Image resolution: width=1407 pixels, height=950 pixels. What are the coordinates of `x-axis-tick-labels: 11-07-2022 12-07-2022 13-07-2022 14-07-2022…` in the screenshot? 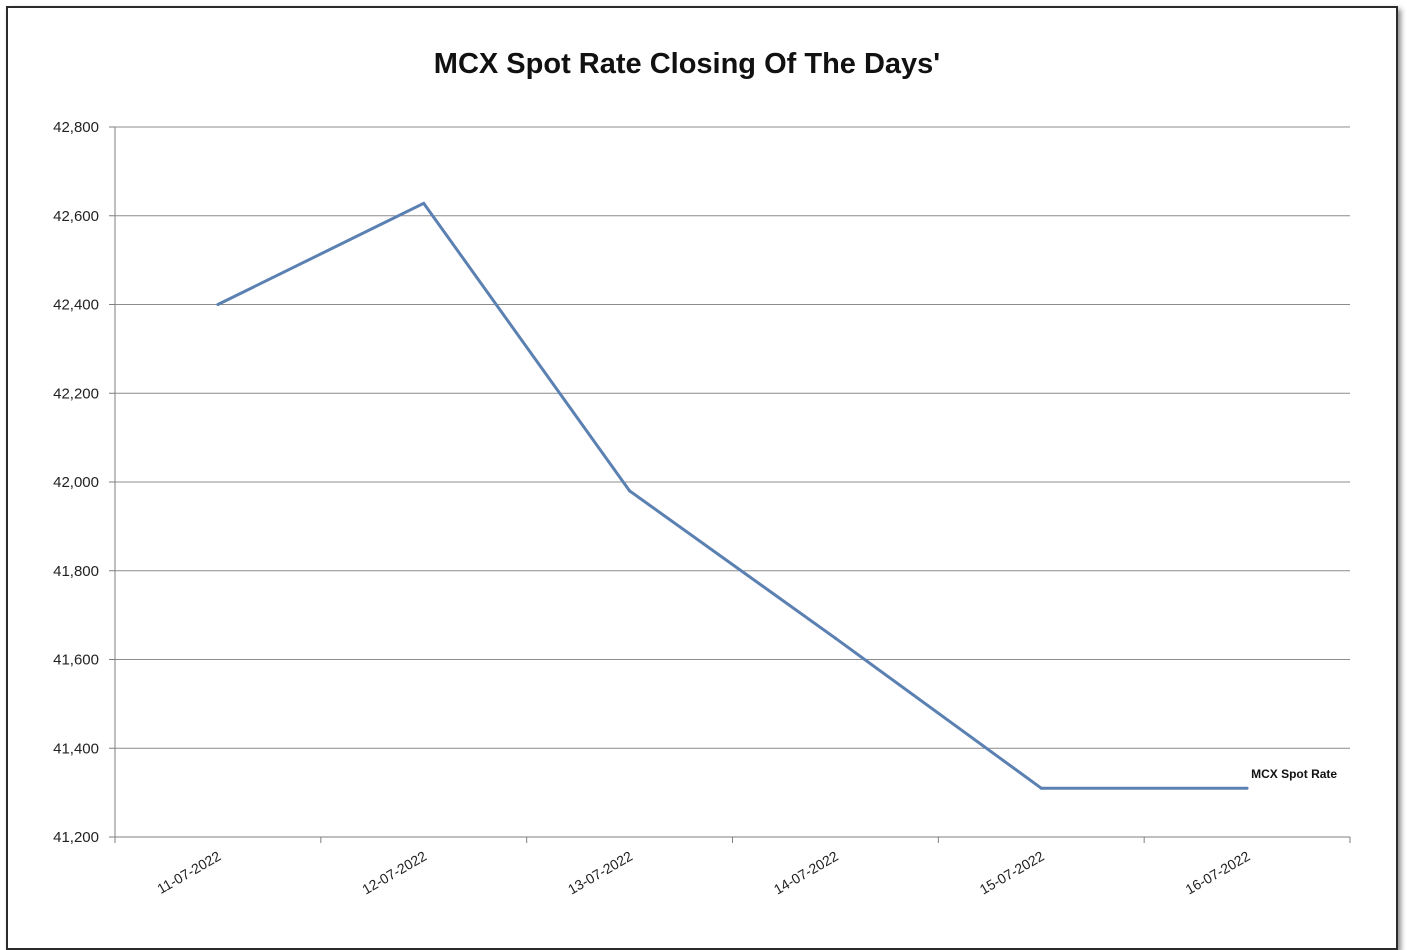 It's located at (703, 873).